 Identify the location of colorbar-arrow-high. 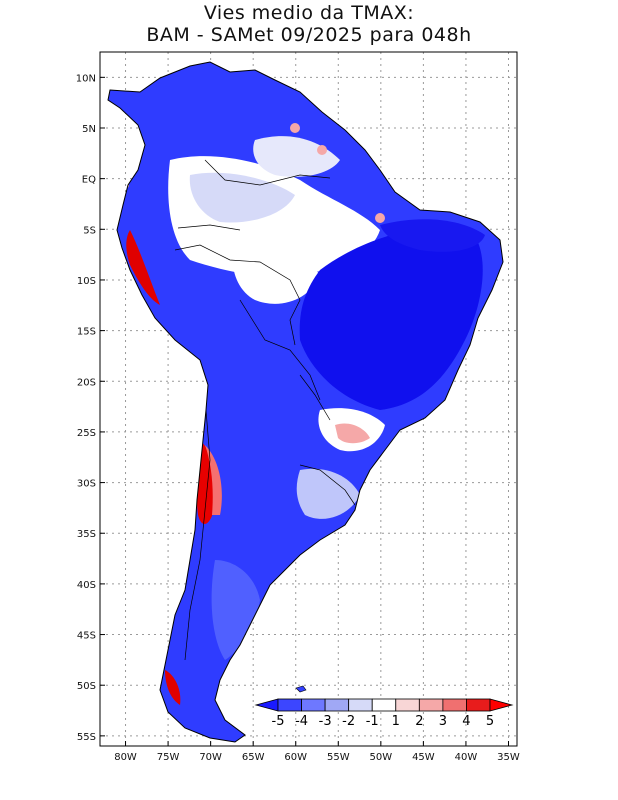
(501, 705).